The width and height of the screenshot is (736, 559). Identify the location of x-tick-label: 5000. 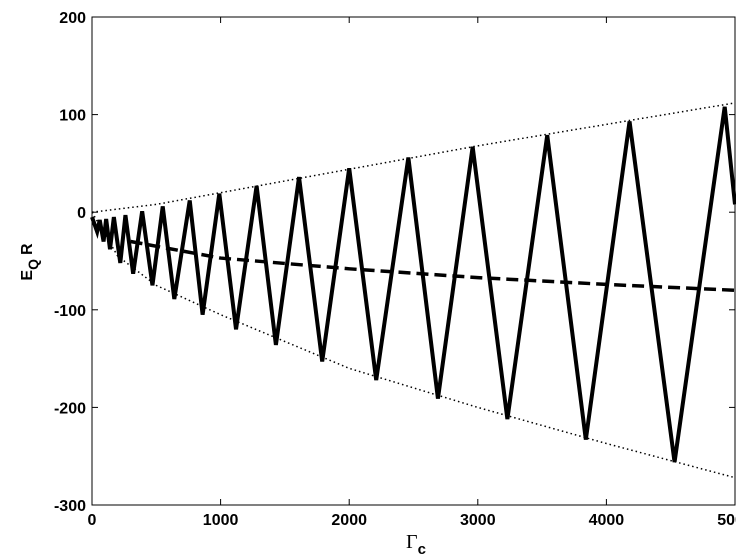
(726, 520).